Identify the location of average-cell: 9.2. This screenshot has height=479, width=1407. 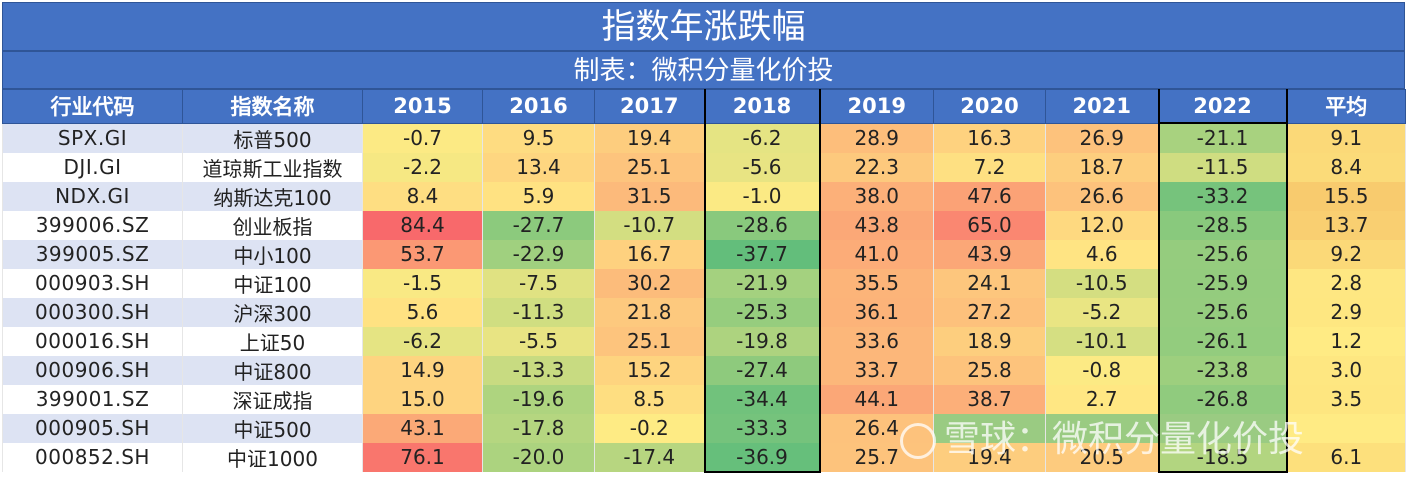
(1346, 254).